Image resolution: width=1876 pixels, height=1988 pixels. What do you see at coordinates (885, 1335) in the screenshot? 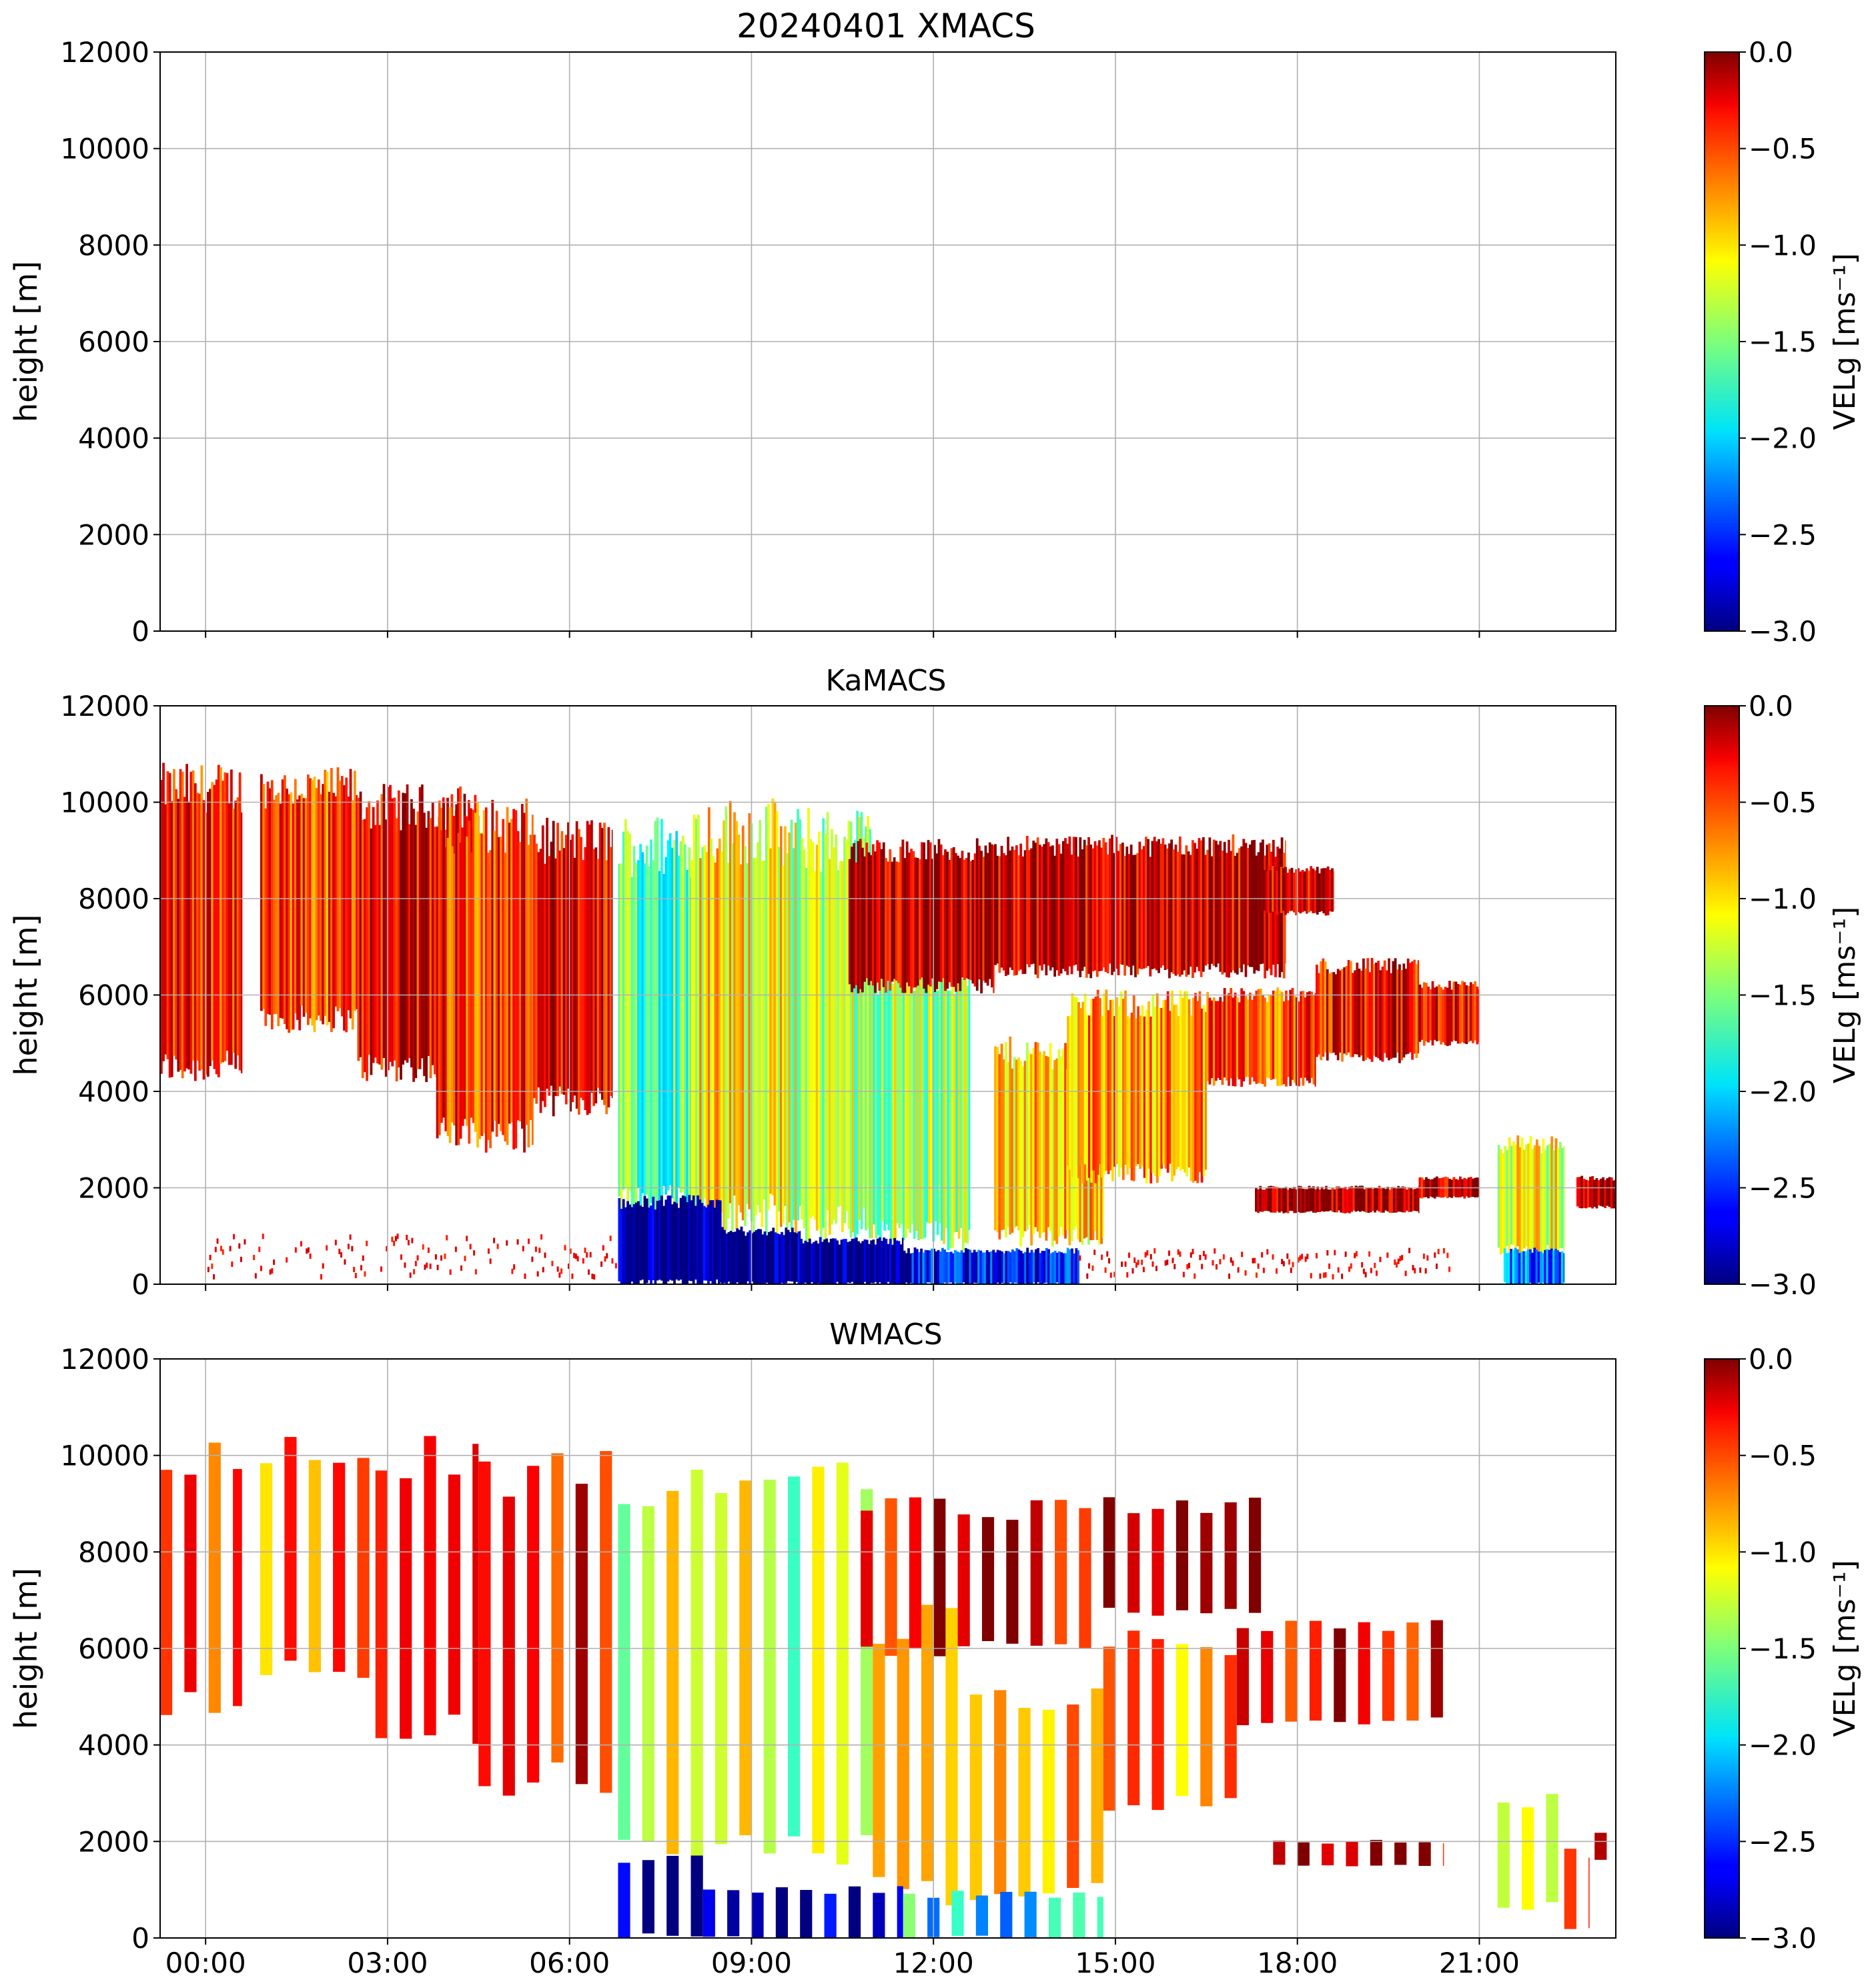
I see `panel-title: WMACS` at bounding box center [885, 1335].